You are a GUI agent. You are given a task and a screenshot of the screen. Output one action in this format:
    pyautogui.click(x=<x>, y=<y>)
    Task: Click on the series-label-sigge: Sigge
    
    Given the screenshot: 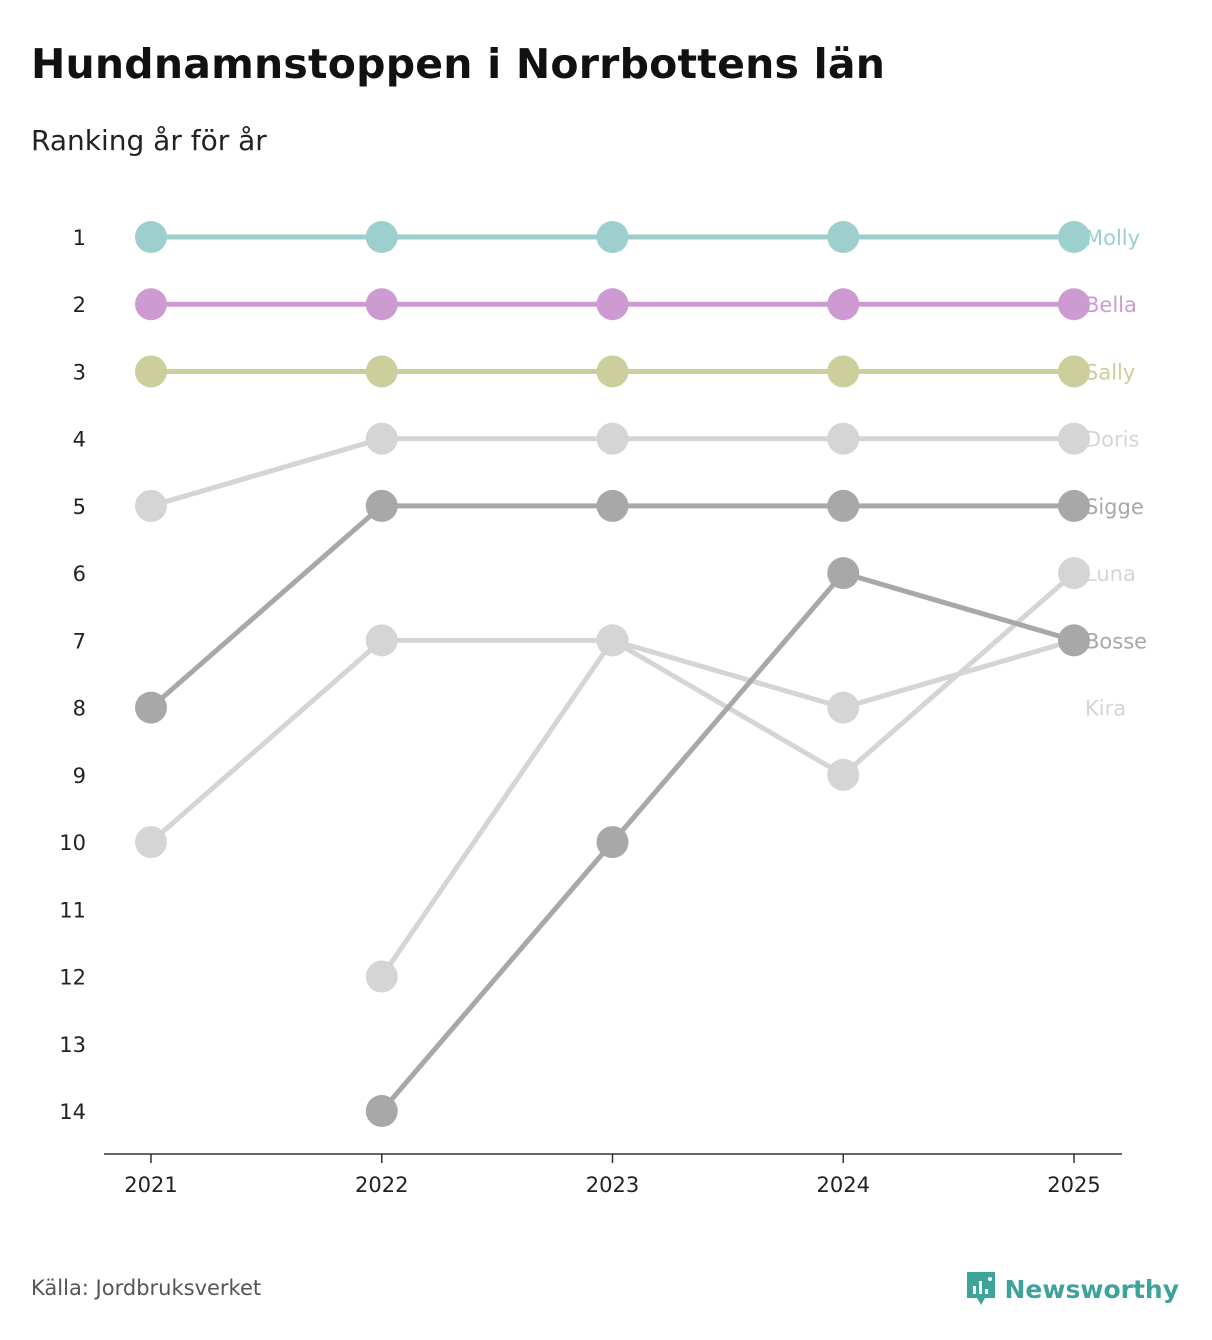 What is the action you would take?
    pyautogui.click(x=1114, y=507)
    